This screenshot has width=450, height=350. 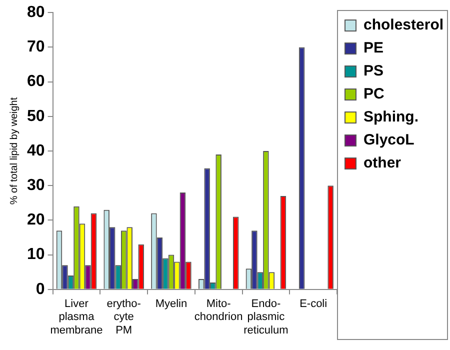 What do you see at coordinates (374, 71) in the screenshot?
I see `legend-label: PS` at bounding box center [374, 71].